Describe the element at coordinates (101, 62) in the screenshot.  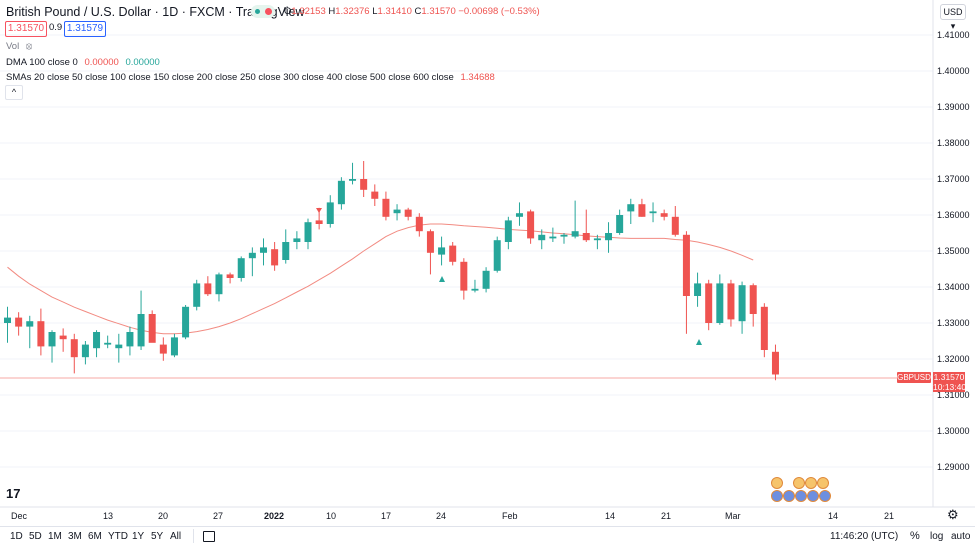
I see `dma-value-1: 0.00000` at that location.